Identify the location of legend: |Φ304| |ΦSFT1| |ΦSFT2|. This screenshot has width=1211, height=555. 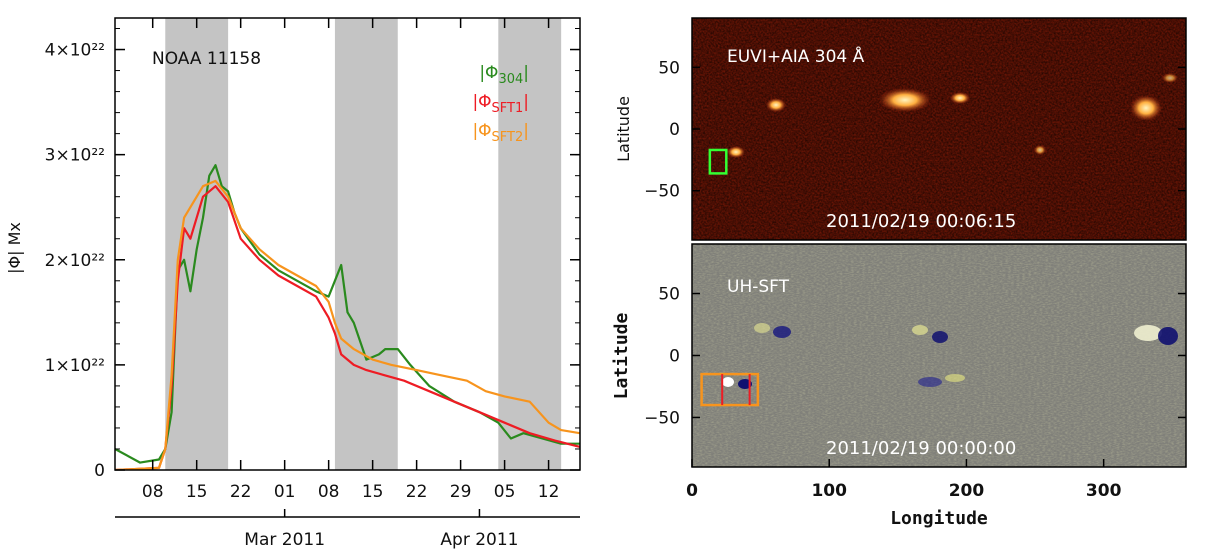
(500, 104).